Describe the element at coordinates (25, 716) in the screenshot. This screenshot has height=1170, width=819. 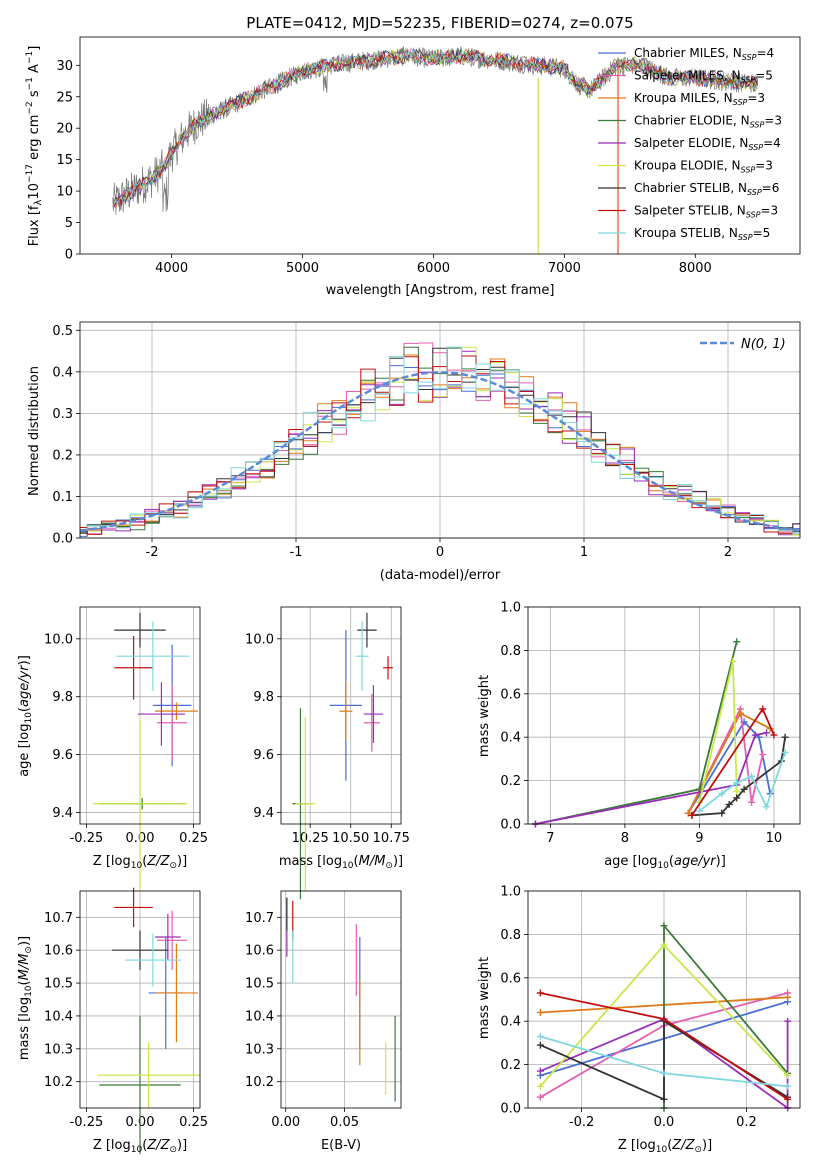
I see `age-z-ylabel: age [log10(age/yr)]` at that location.